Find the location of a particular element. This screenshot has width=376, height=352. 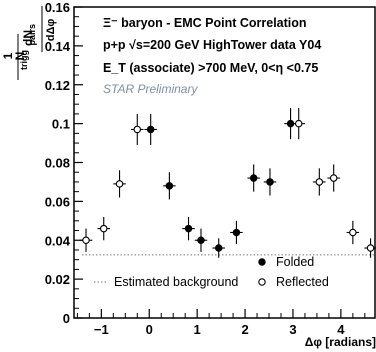

y-axis-label-dn: dN is located at coordinates (28, 38).